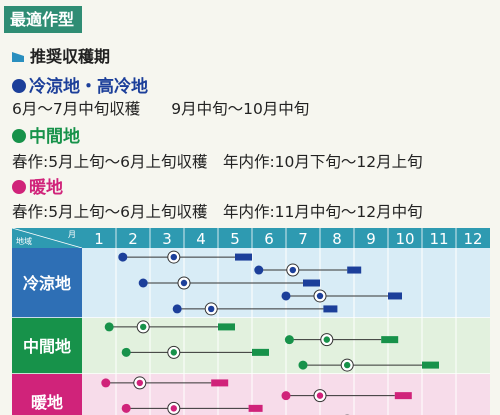 The width and height of the screenshot is (500, 415). I want to click on month-tick-label: 2, so click(133, 239).